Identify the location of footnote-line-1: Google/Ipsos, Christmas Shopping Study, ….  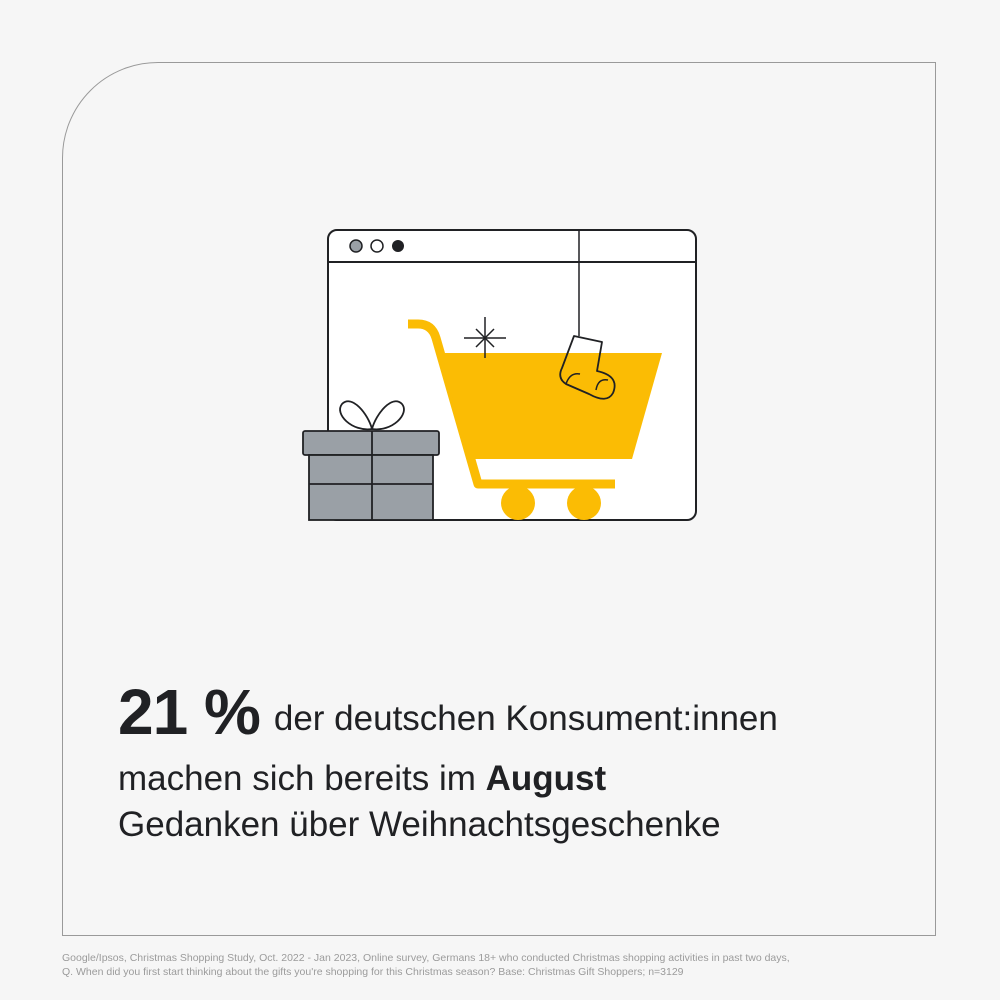
(426, 958).